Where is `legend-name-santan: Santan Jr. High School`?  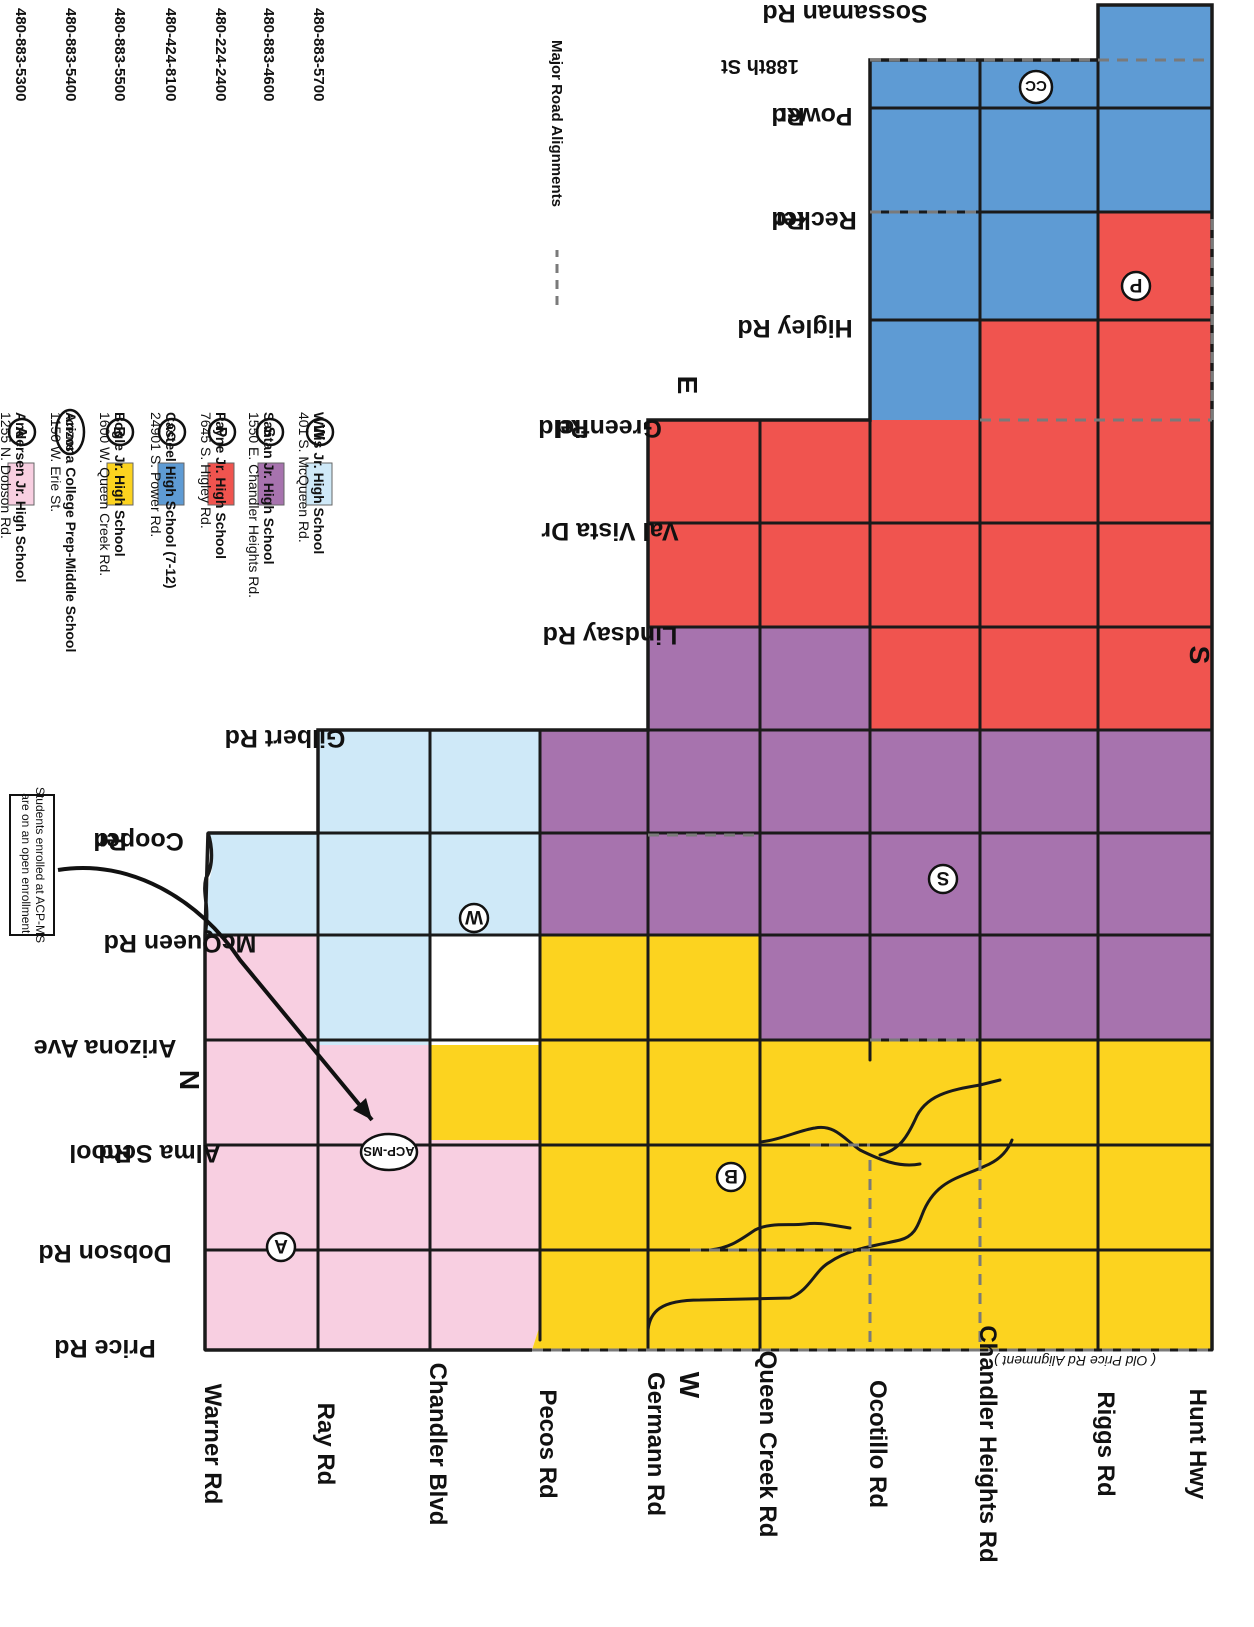
legend-name-santan: Santan Jr. High School is located at coordinates (269, 488).